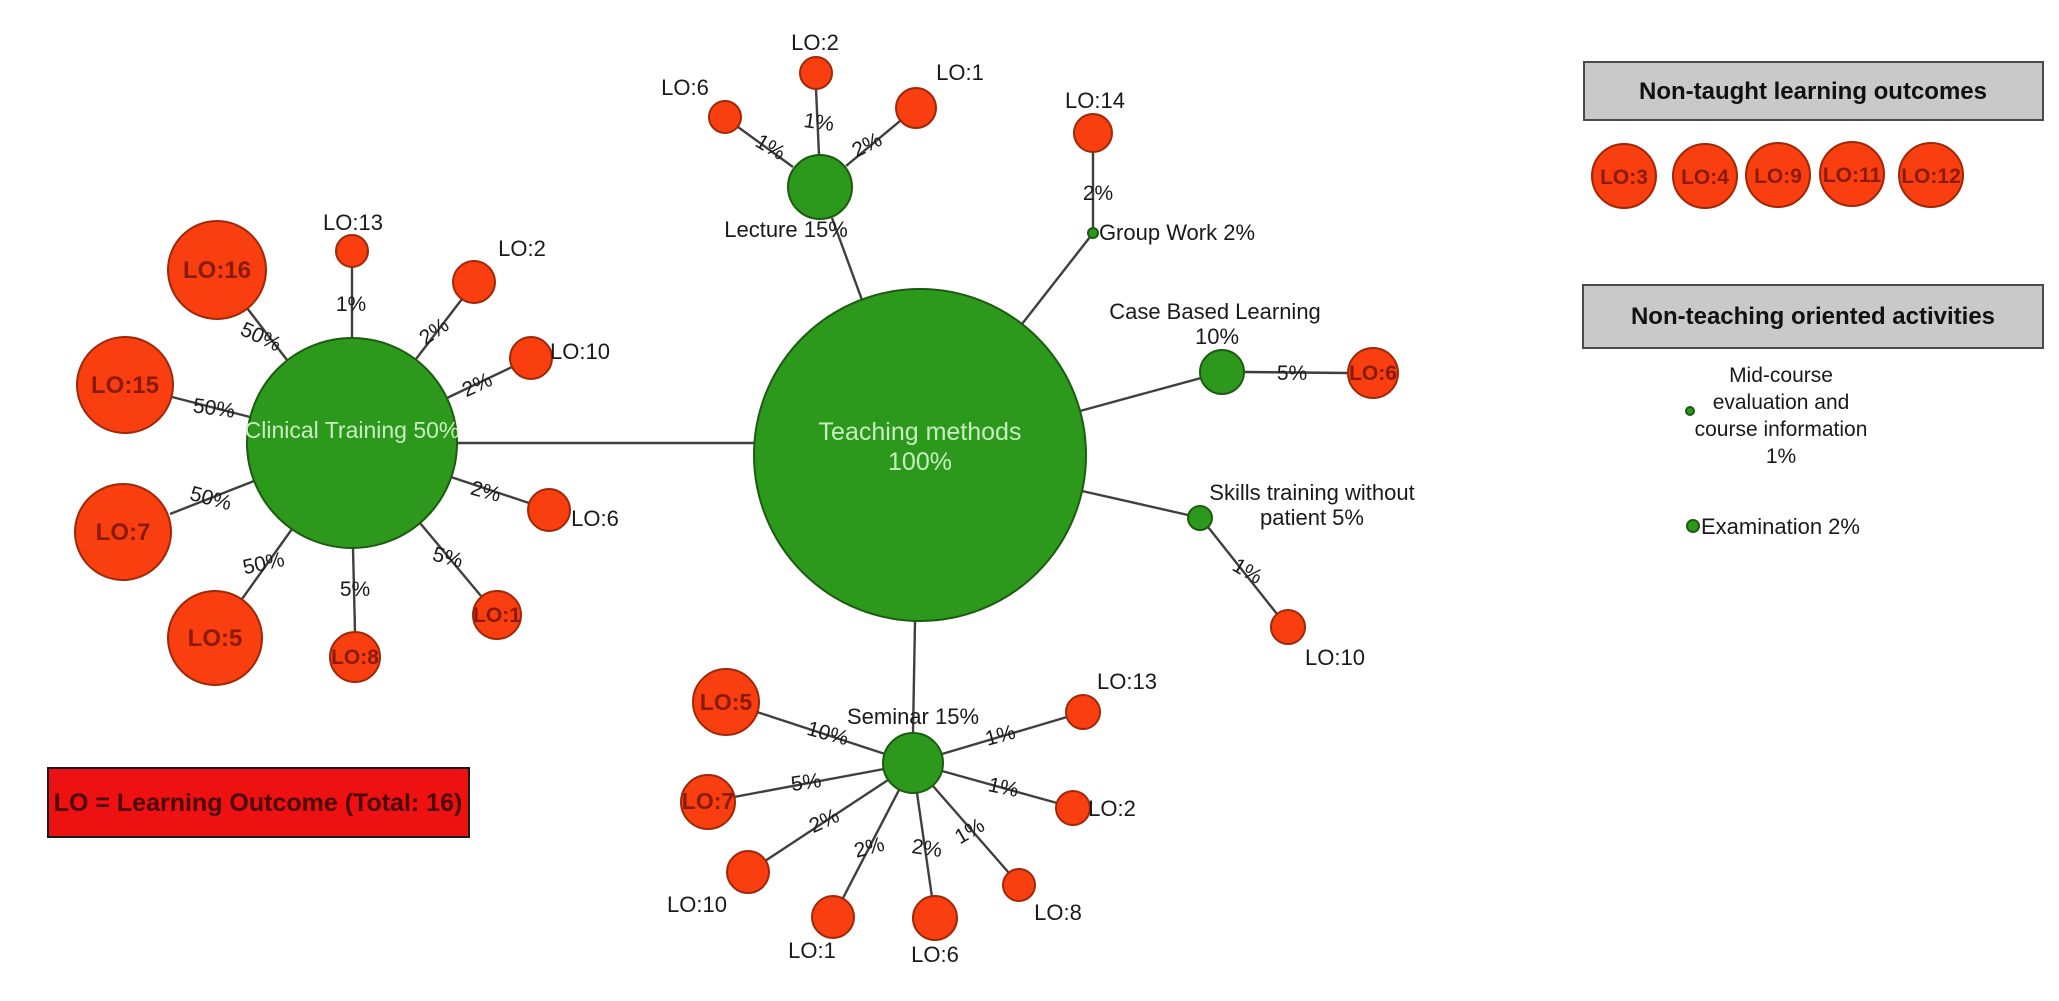  What do you see at coordinates (352, 251) in the screenshot?
I see `node-clinical-lo13` at bounding box center [352, 251].